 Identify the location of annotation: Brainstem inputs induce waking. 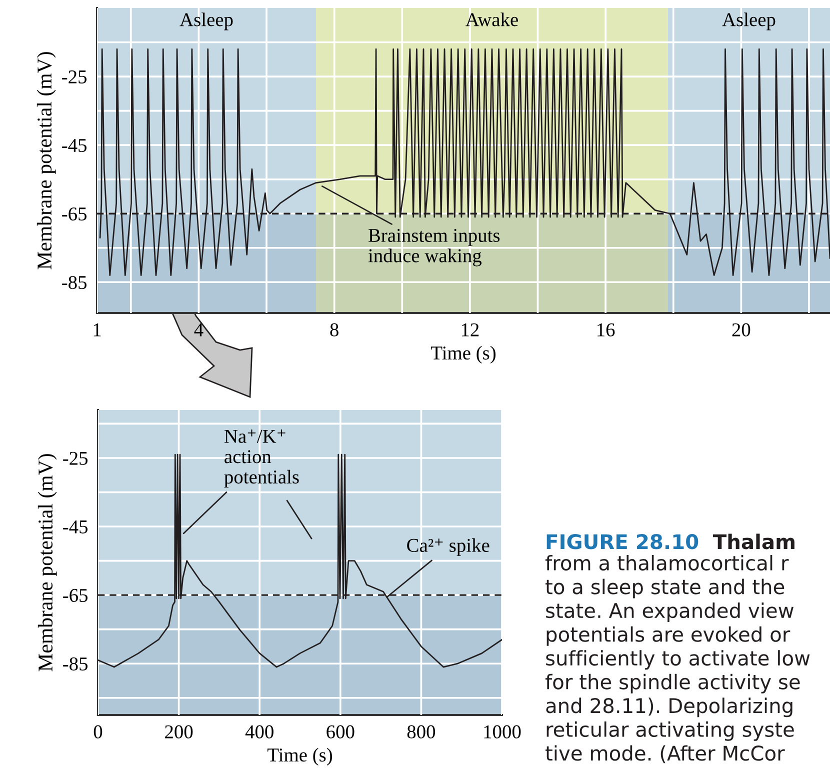
(434, 247).